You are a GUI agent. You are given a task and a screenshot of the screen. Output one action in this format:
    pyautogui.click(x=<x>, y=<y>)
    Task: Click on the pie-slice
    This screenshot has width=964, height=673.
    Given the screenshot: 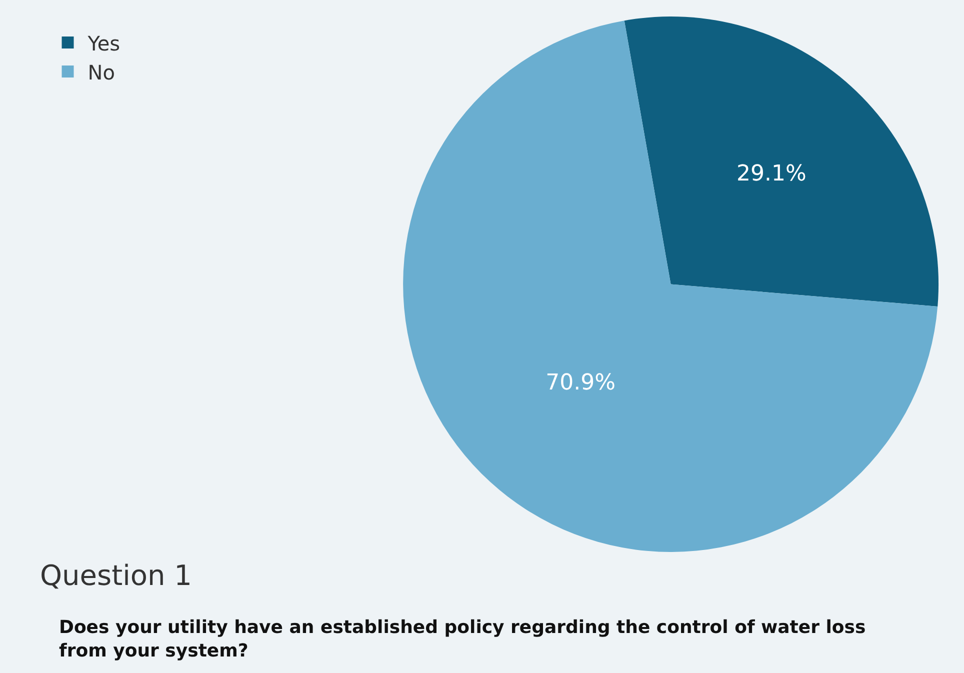 What is the action you would take?
    pyautogui.click(x=781, y=161)
    